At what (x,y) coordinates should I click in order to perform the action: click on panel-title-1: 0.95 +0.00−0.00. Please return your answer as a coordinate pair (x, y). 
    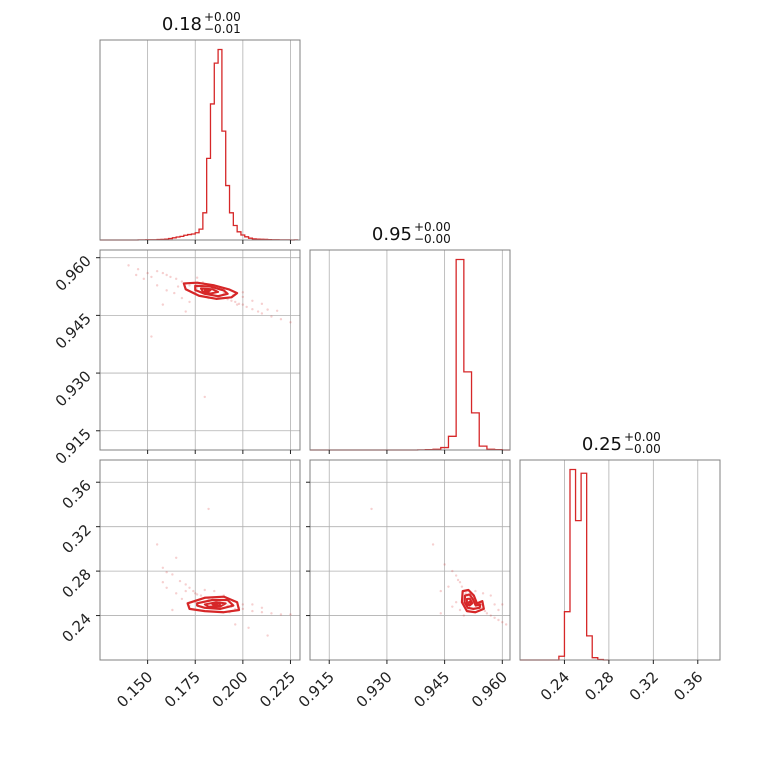
    Looking at the image, I should click on (411, 233).